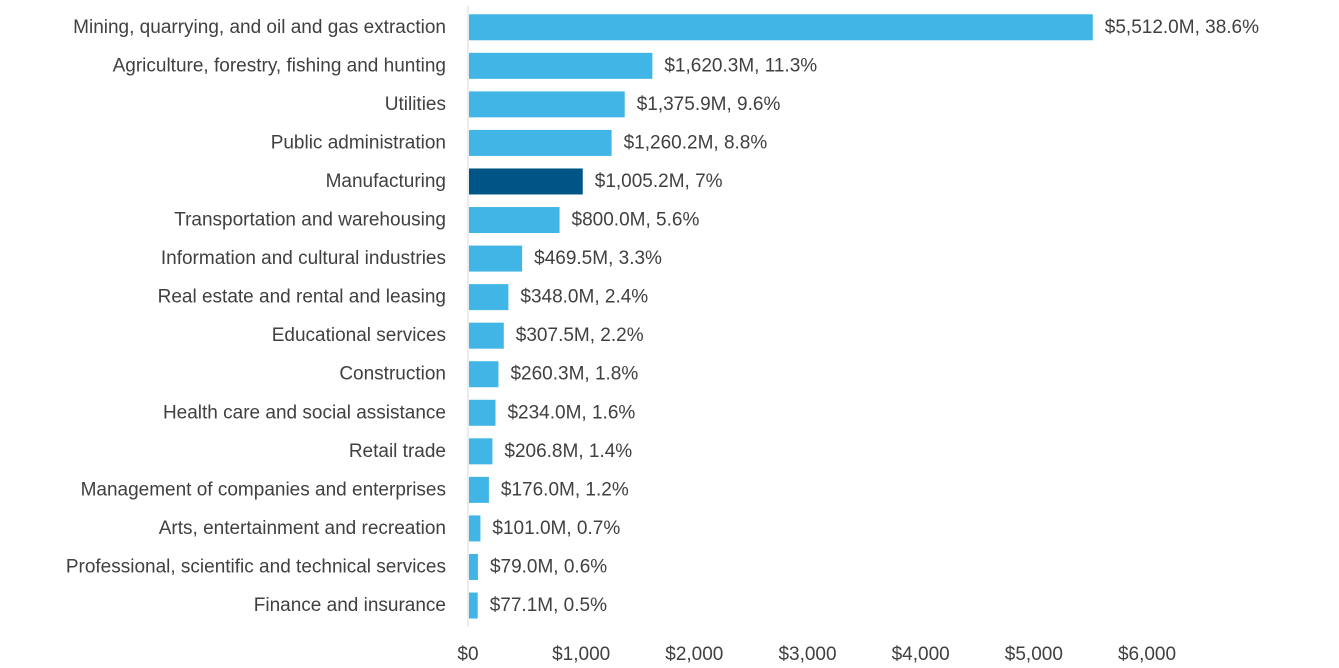 The image size is (1339, 668). Describe the element at coordinates (263, 489) in the screenshot. I see `category-label: Management of companies and enterprises` at that location.